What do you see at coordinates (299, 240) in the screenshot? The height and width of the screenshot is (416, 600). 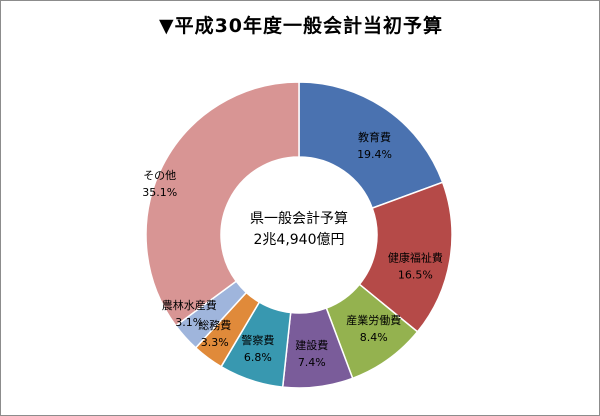 I see `center-label-line2: 2兆4,940億円` at bounding box center [299, 240].